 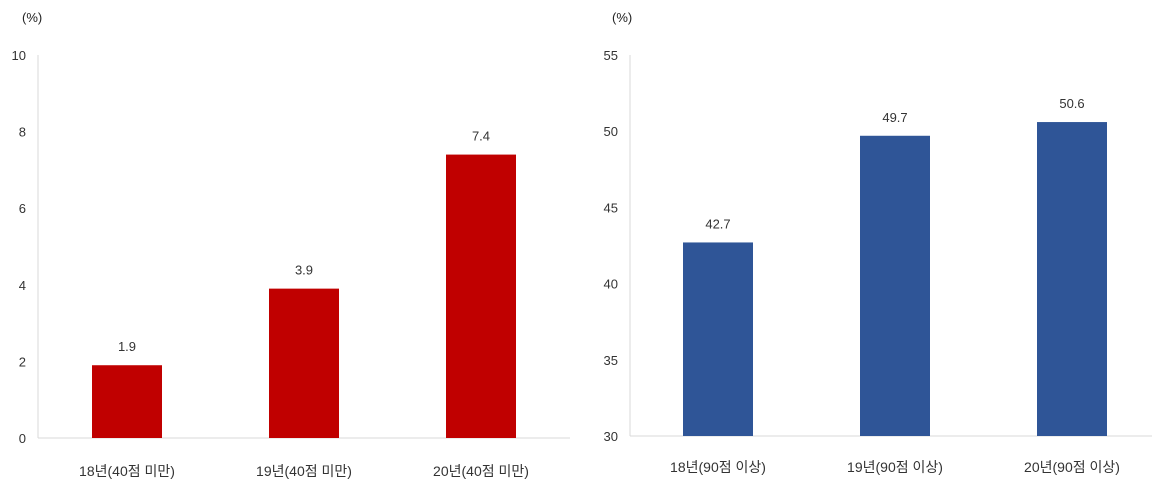 I want to click on right-category-label: 18년(90점 이상), so click(x=718, y=467).